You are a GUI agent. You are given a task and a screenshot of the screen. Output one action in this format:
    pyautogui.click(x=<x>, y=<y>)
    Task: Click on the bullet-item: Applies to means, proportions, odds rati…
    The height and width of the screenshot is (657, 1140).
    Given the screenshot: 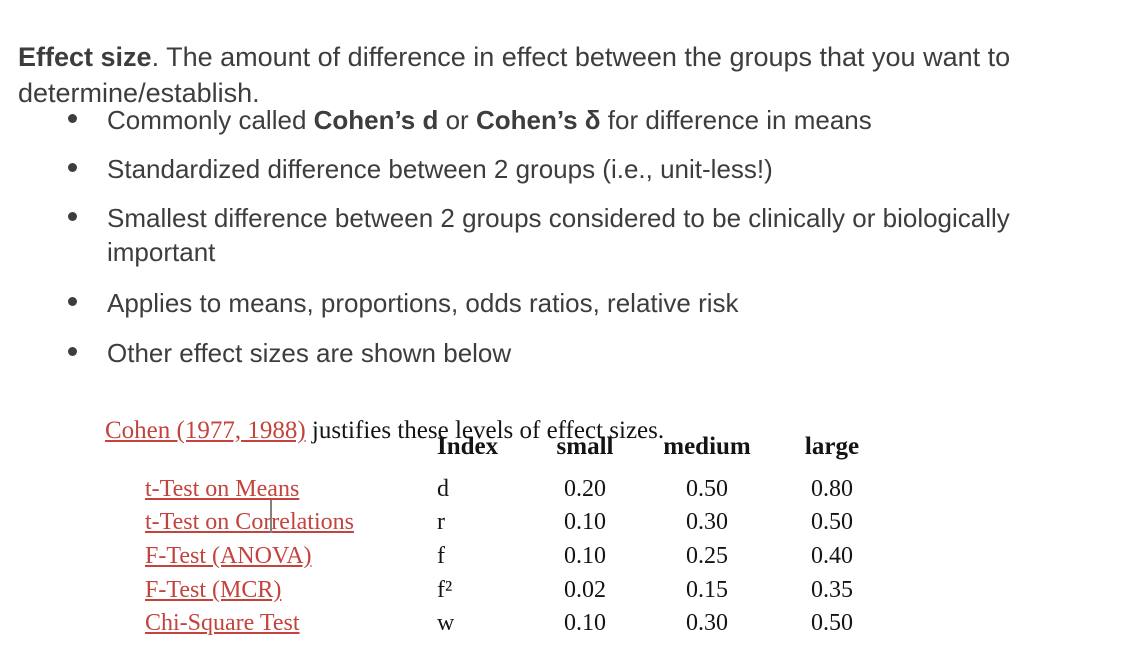 What is the action you would take?
    pyautogui.click(x=598, y=303)
    